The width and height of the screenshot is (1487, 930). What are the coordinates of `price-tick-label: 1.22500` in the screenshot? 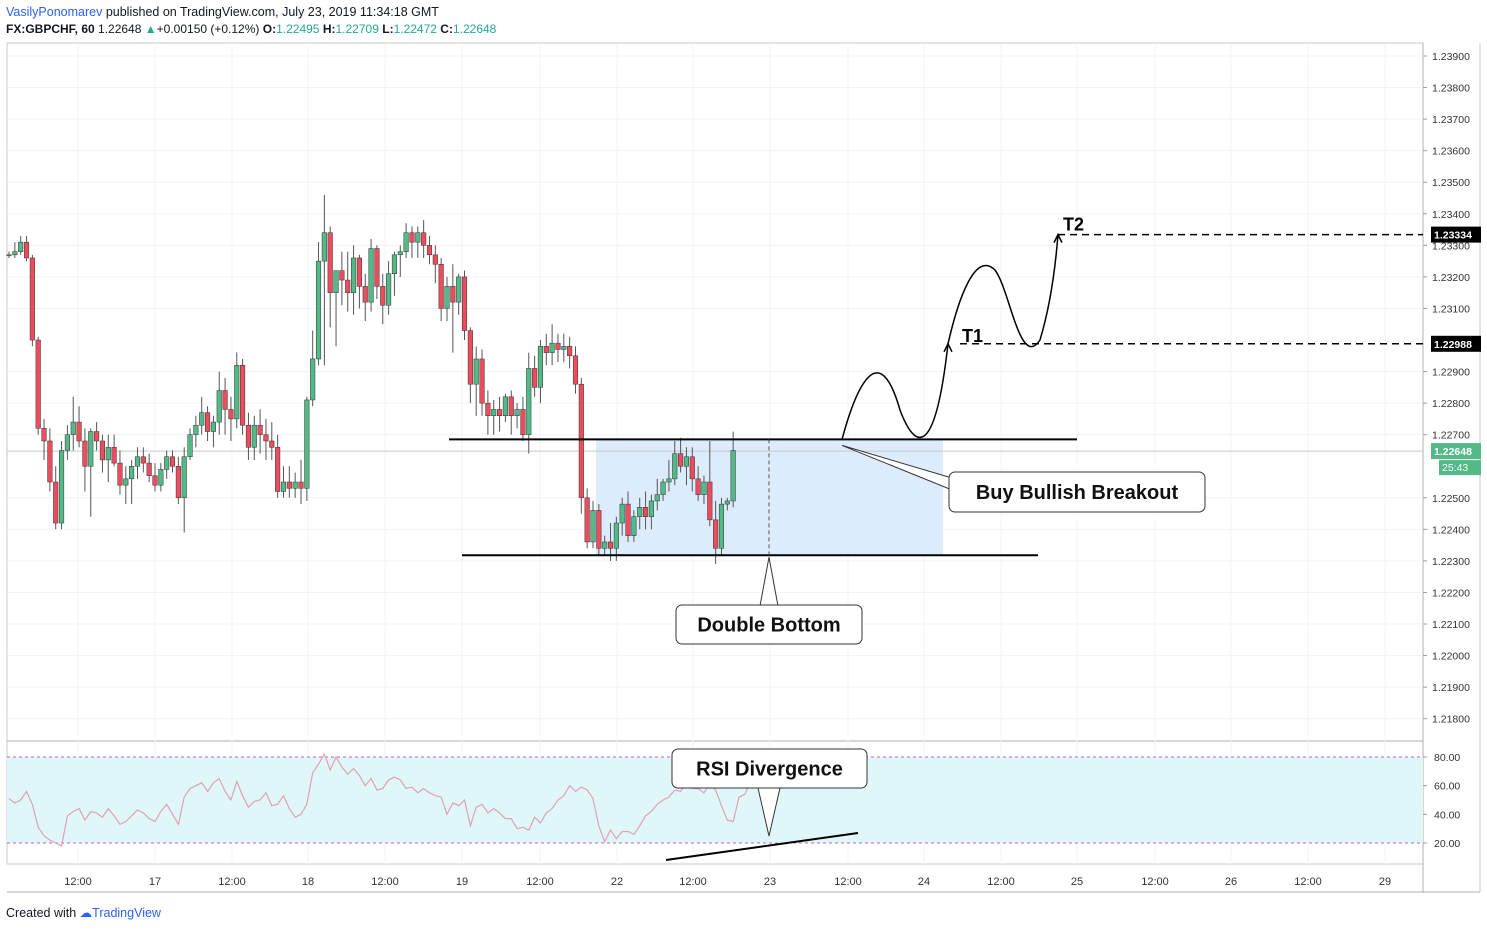 It's located at (1451, 499).